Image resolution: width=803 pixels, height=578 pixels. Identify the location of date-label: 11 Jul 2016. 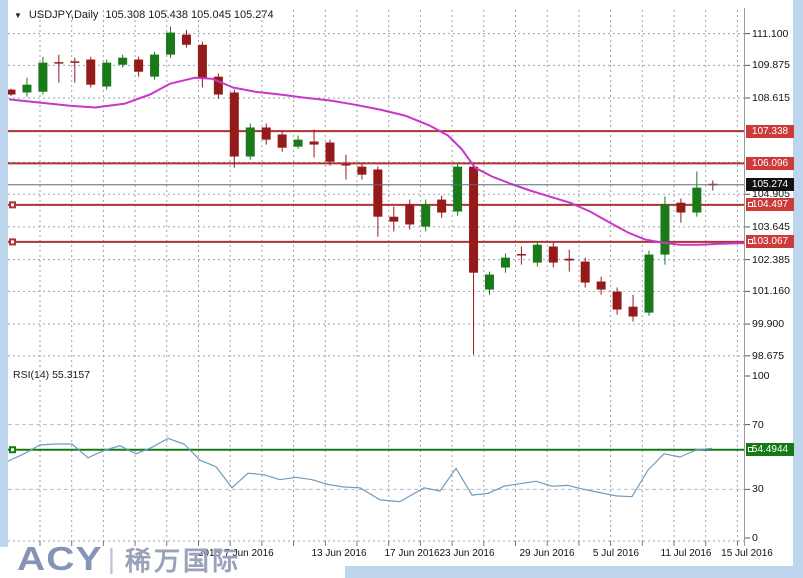
(686, 553).